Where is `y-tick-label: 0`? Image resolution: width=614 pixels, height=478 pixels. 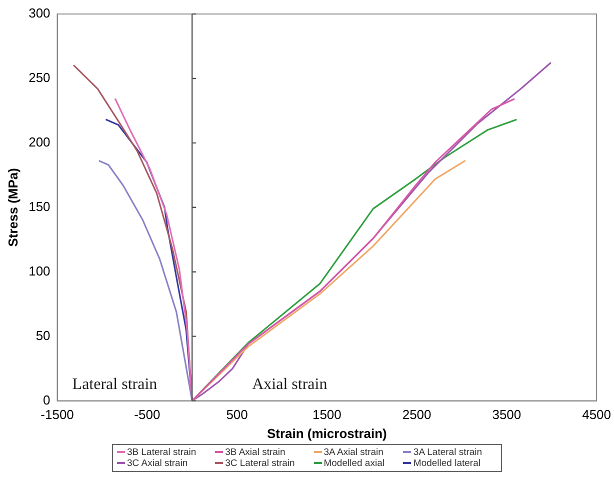 y-tick-label: 0 is located at coordinates (46, 400).